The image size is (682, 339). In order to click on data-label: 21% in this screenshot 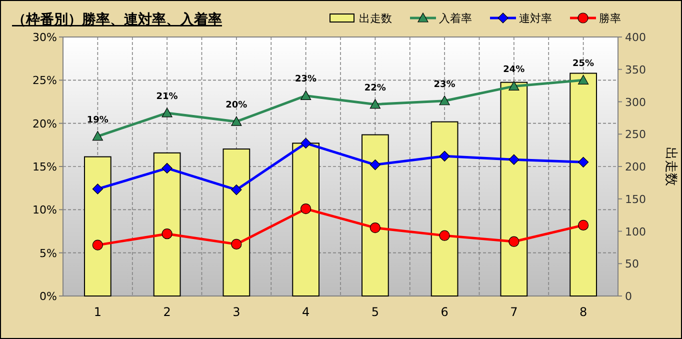, I will do `click(167, 97)`.